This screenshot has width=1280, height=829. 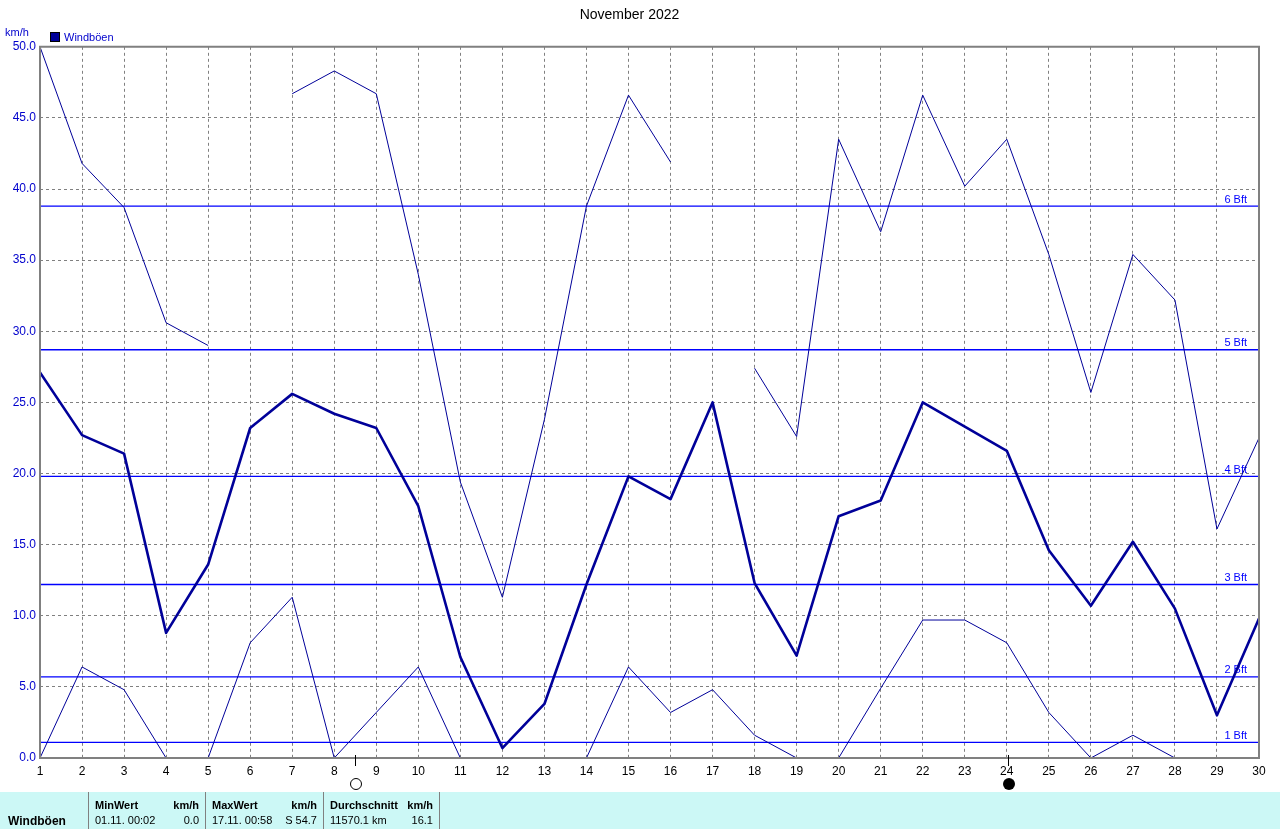 What do you see at coordinates (1259, 770) in the screenshot?
I see `x-tick-label: 30` at bounding box center [1259, 770].